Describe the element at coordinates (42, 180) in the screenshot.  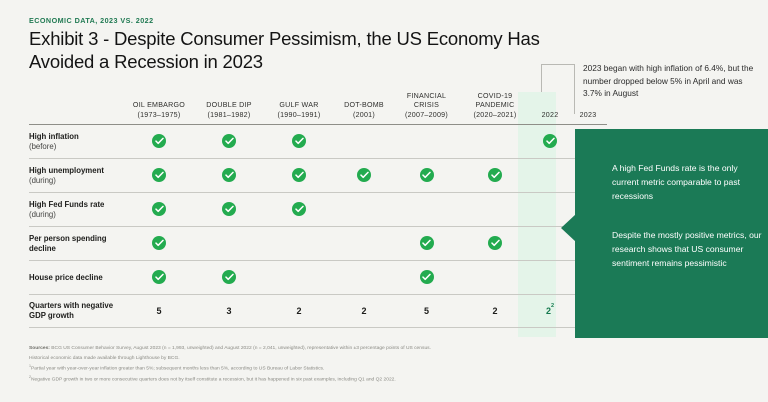
I see `row-label-sub: (during)` at that location.